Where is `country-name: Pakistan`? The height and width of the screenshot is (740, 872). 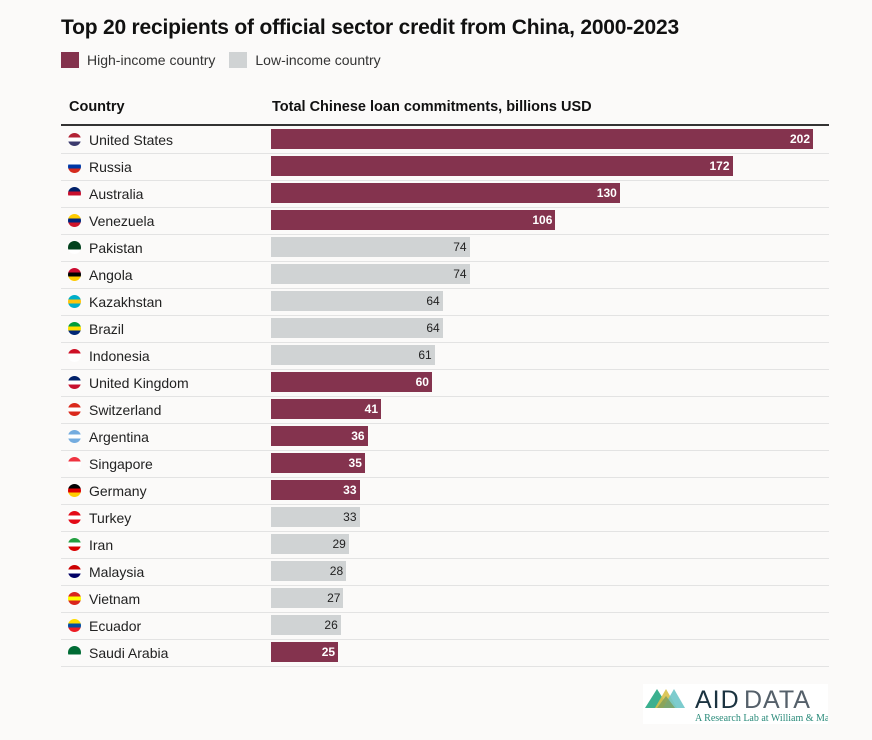
country-name: Pakistan is located at coordinates (116, 248).